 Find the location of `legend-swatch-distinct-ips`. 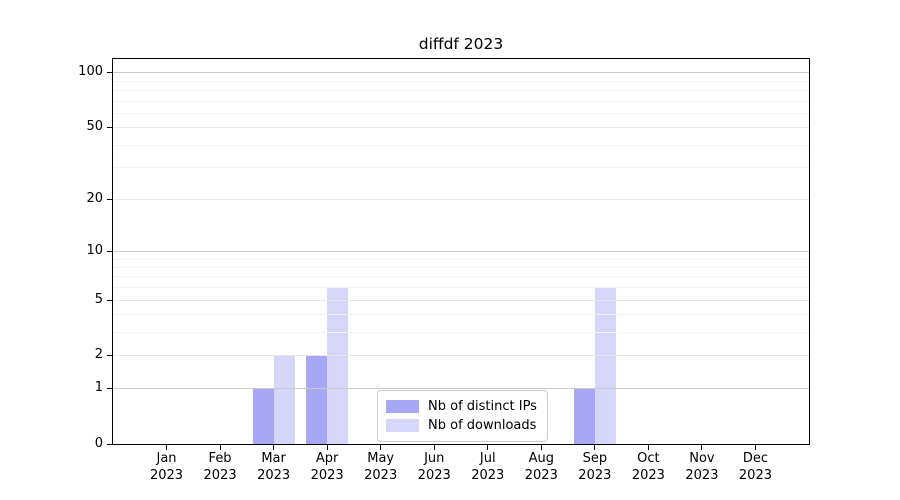

legend-swatch-distinct-ips is located at coordinates (402, 406).